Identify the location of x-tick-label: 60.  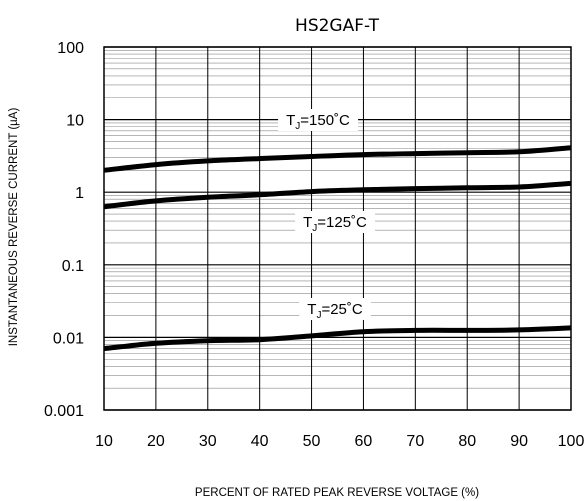
(364, 441).